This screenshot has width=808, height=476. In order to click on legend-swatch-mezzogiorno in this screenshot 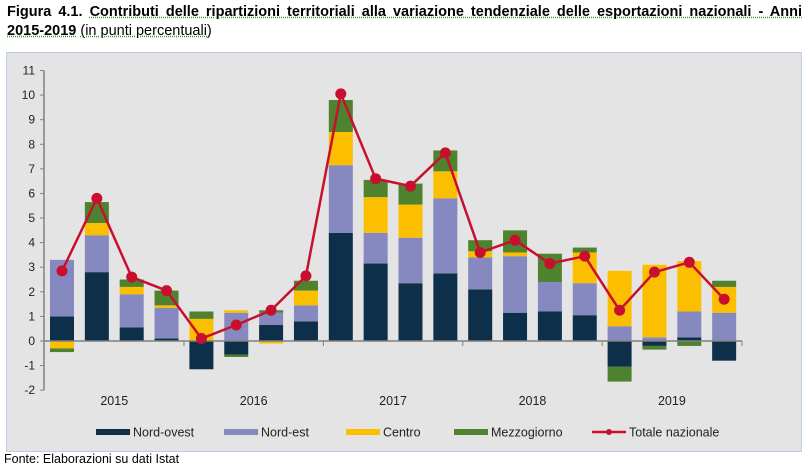, I will do `click(471, 432)`.